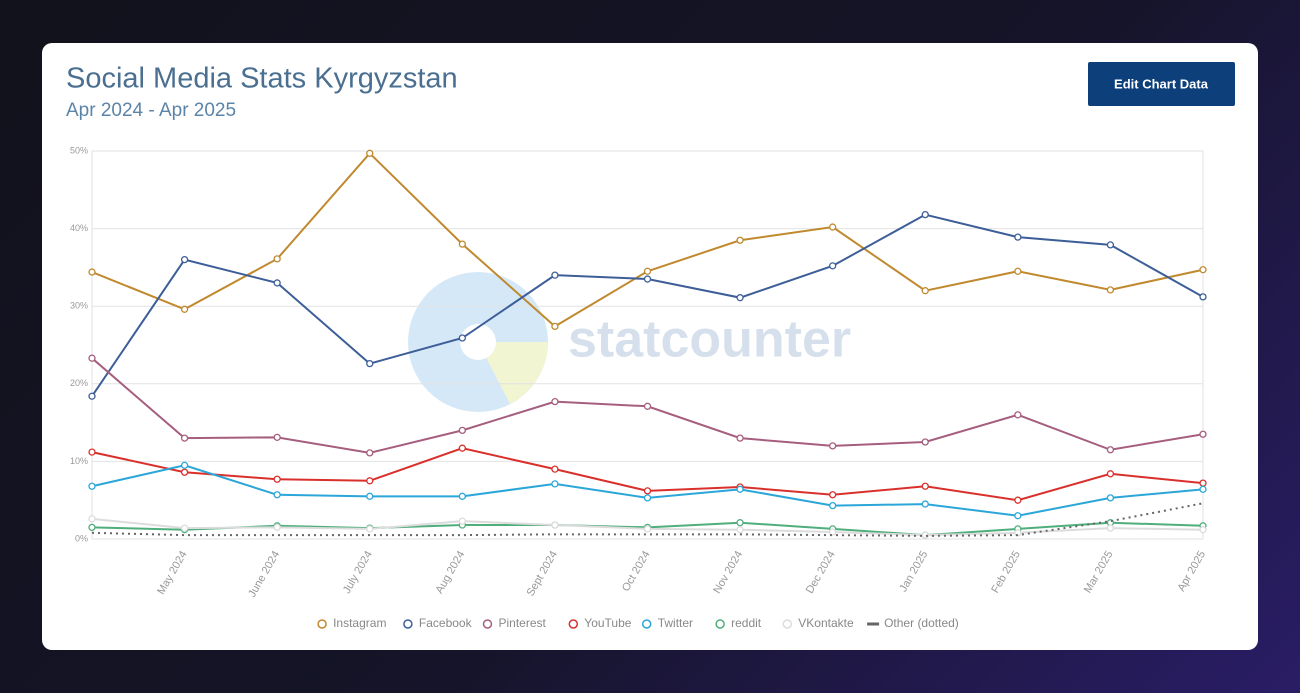  Describe the element at coordinates (151, 110) in the screenshot. I see `subtitle: Apr 2024 - Apr 2025` at that location.